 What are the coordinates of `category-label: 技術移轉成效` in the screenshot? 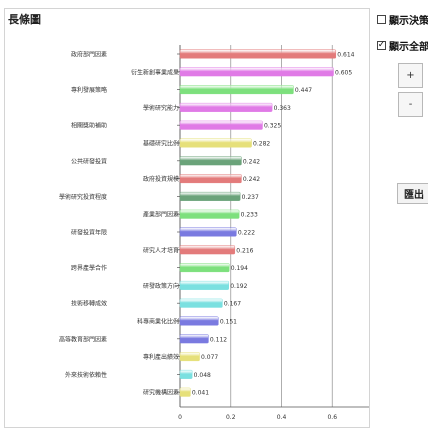 It's located at (89, 304).